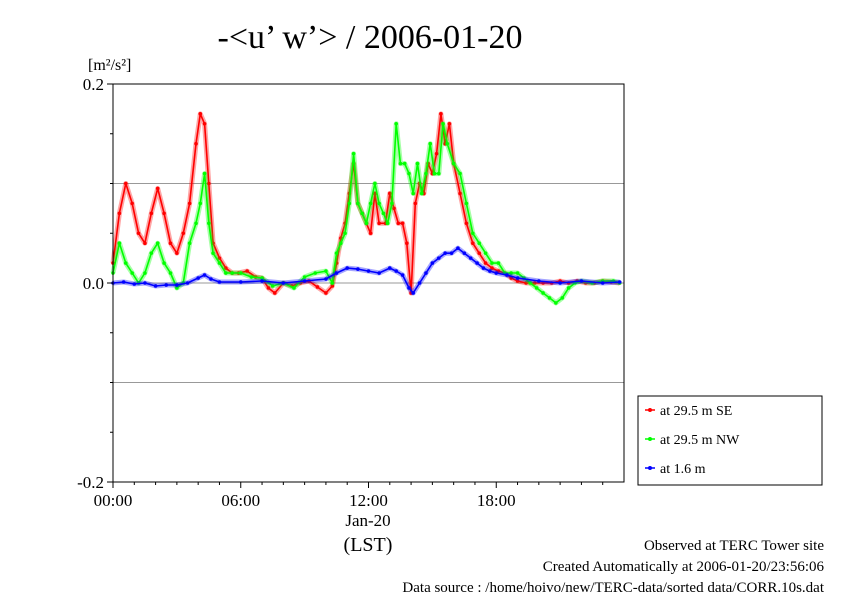  I want to click on legend-box, so click(730, 440).